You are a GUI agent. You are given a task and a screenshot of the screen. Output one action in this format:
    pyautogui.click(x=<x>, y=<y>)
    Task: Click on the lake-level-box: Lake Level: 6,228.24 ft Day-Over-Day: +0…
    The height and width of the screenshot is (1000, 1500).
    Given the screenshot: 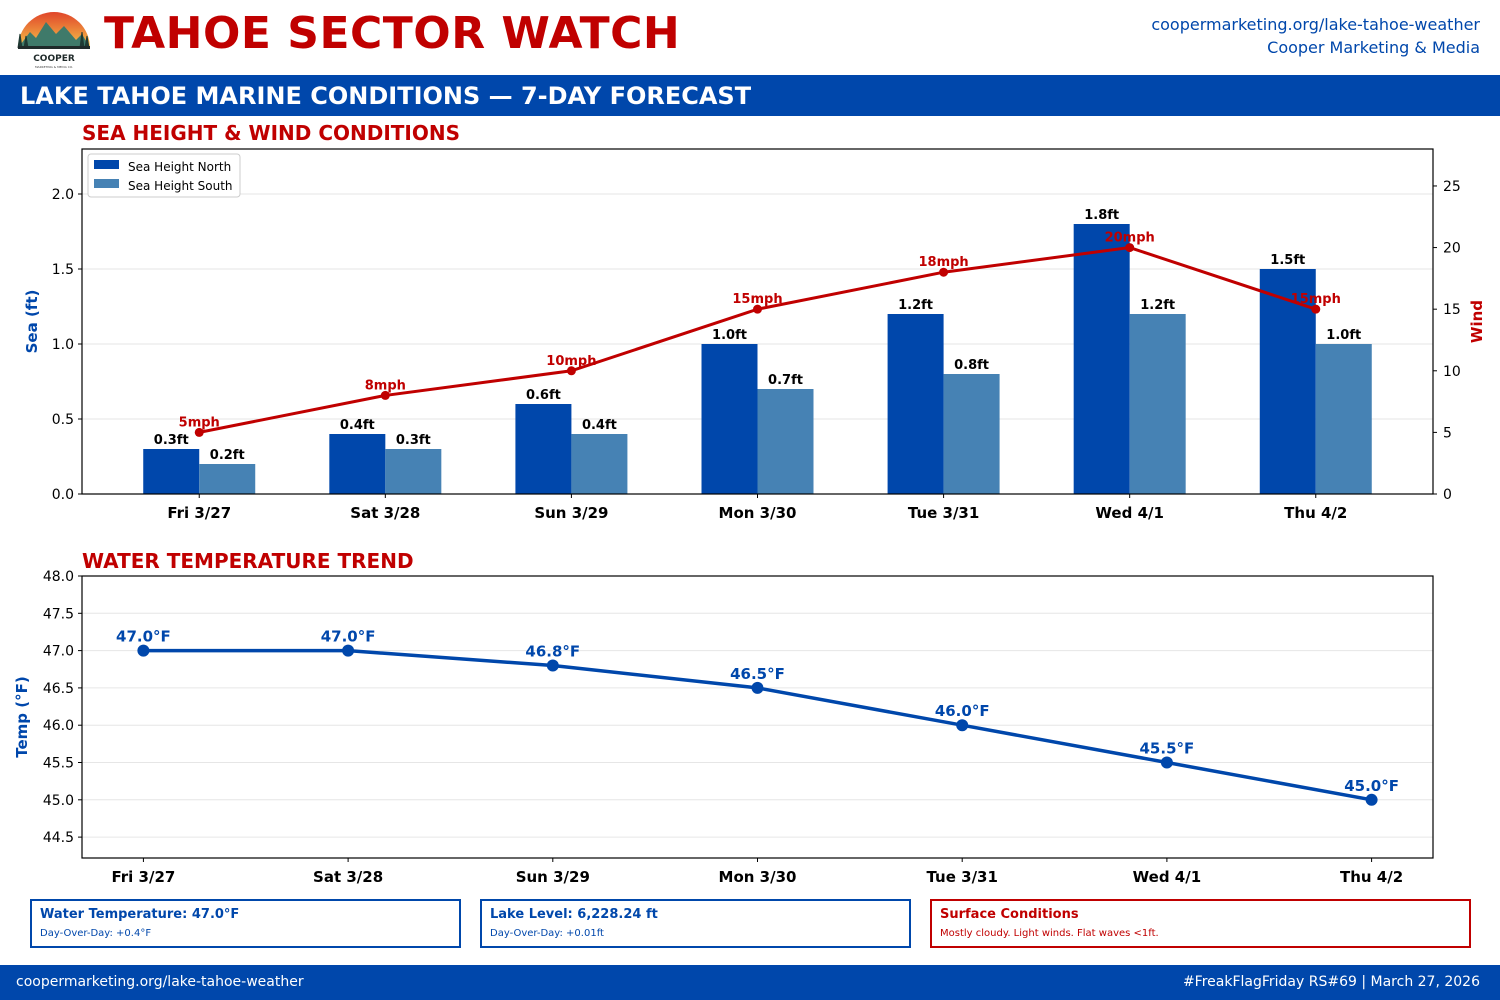 What is the action you would take?
    pyautogui.click(x=695, y=923)
    